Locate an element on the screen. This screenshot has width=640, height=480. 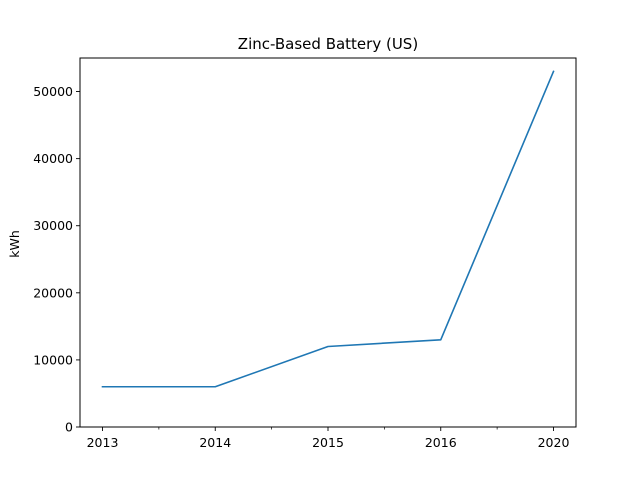
x-tick-label-3: 2016 is located at coordinates (441, 442).